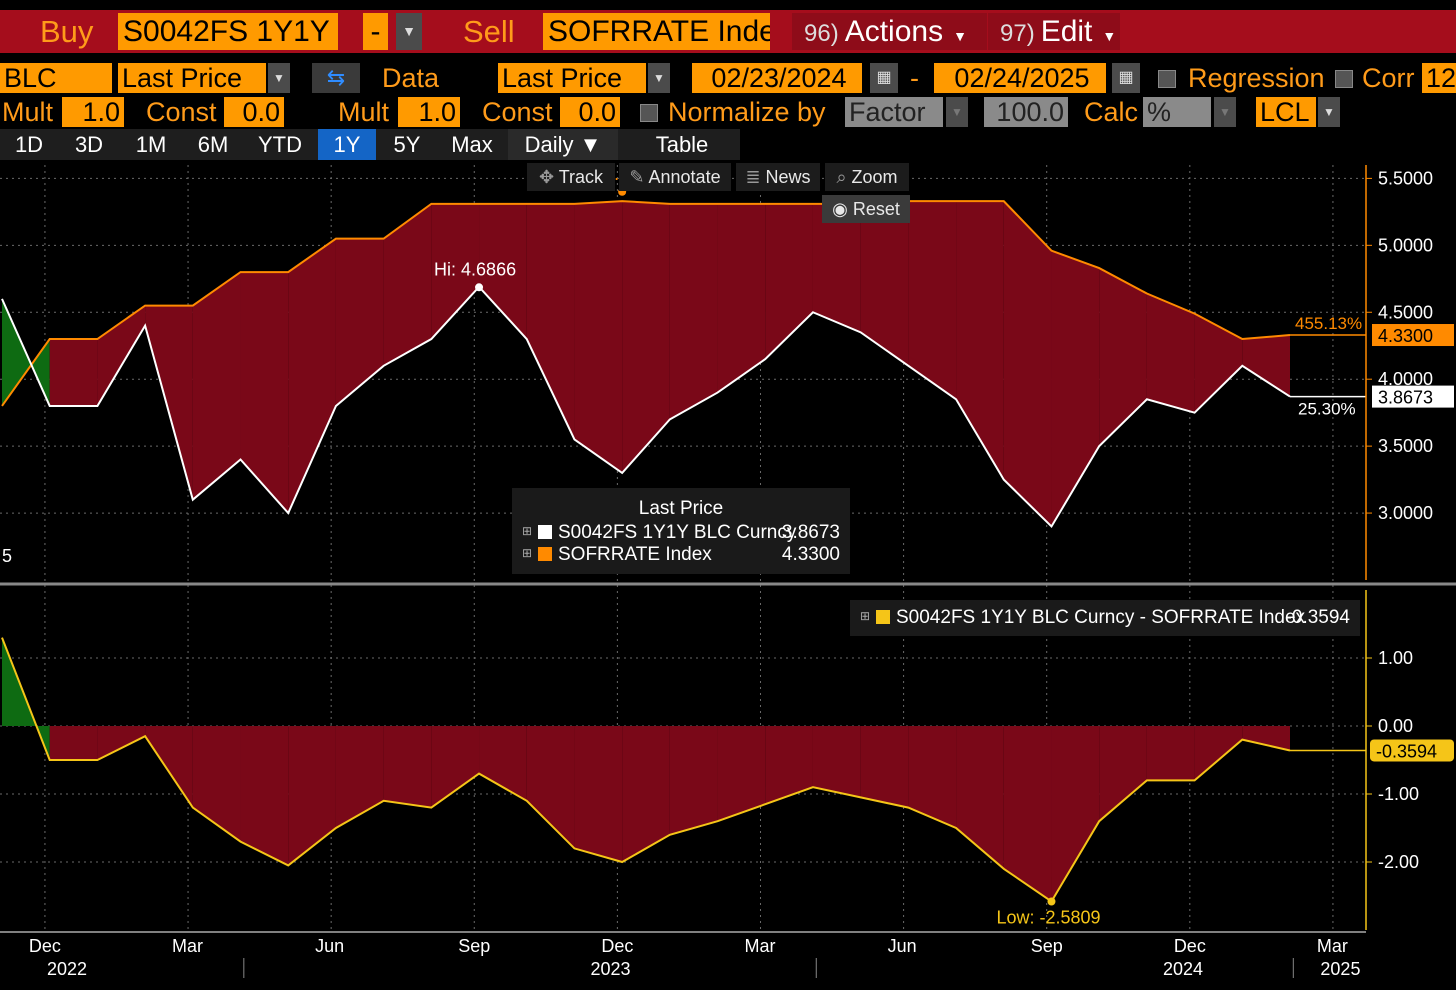  Describe the element at coordinates (1388, 78) in the screenshot. I see `corr-label: Corr` at that location.